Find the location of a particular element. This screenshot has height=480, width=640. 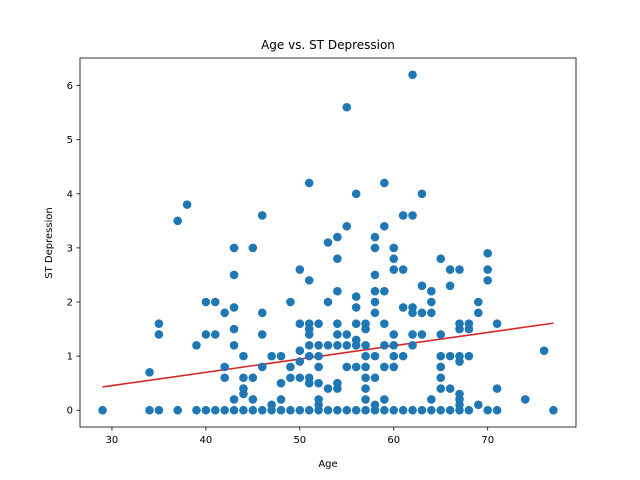

y-tick-label: 2 is located at coordinates (70, 303).